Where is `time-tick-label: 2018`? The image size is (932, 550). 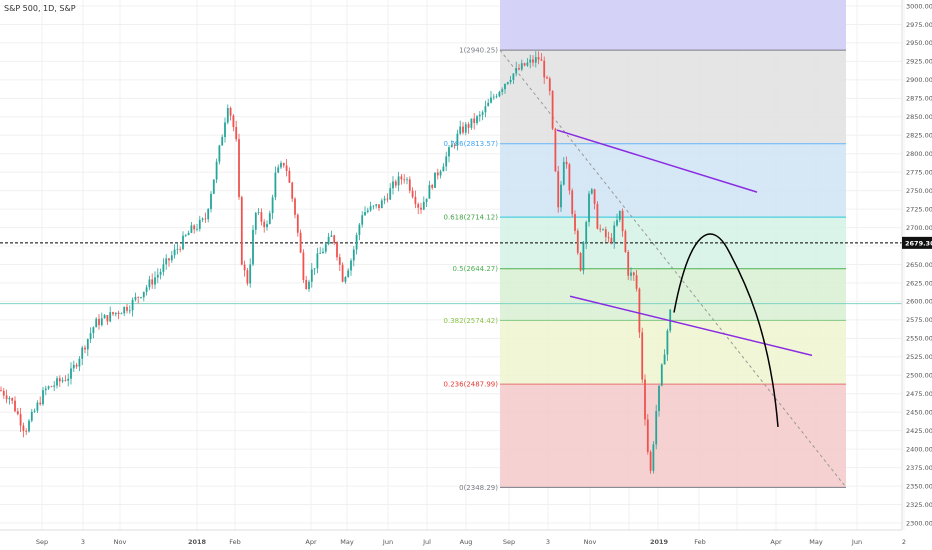
time-tick-label: 2018 is located at coordinates (197, 542).